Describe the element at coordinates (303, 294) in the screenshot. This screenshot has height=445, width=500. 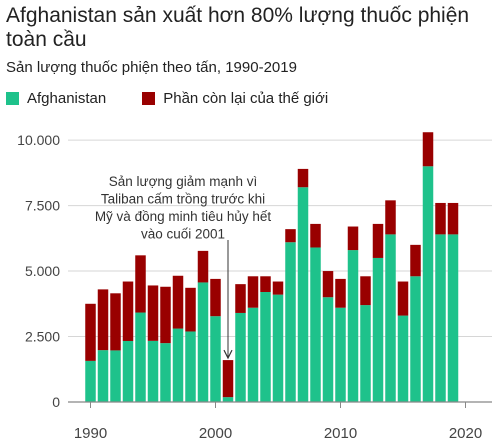
I see `bar-afghanistan-2007` at that location.